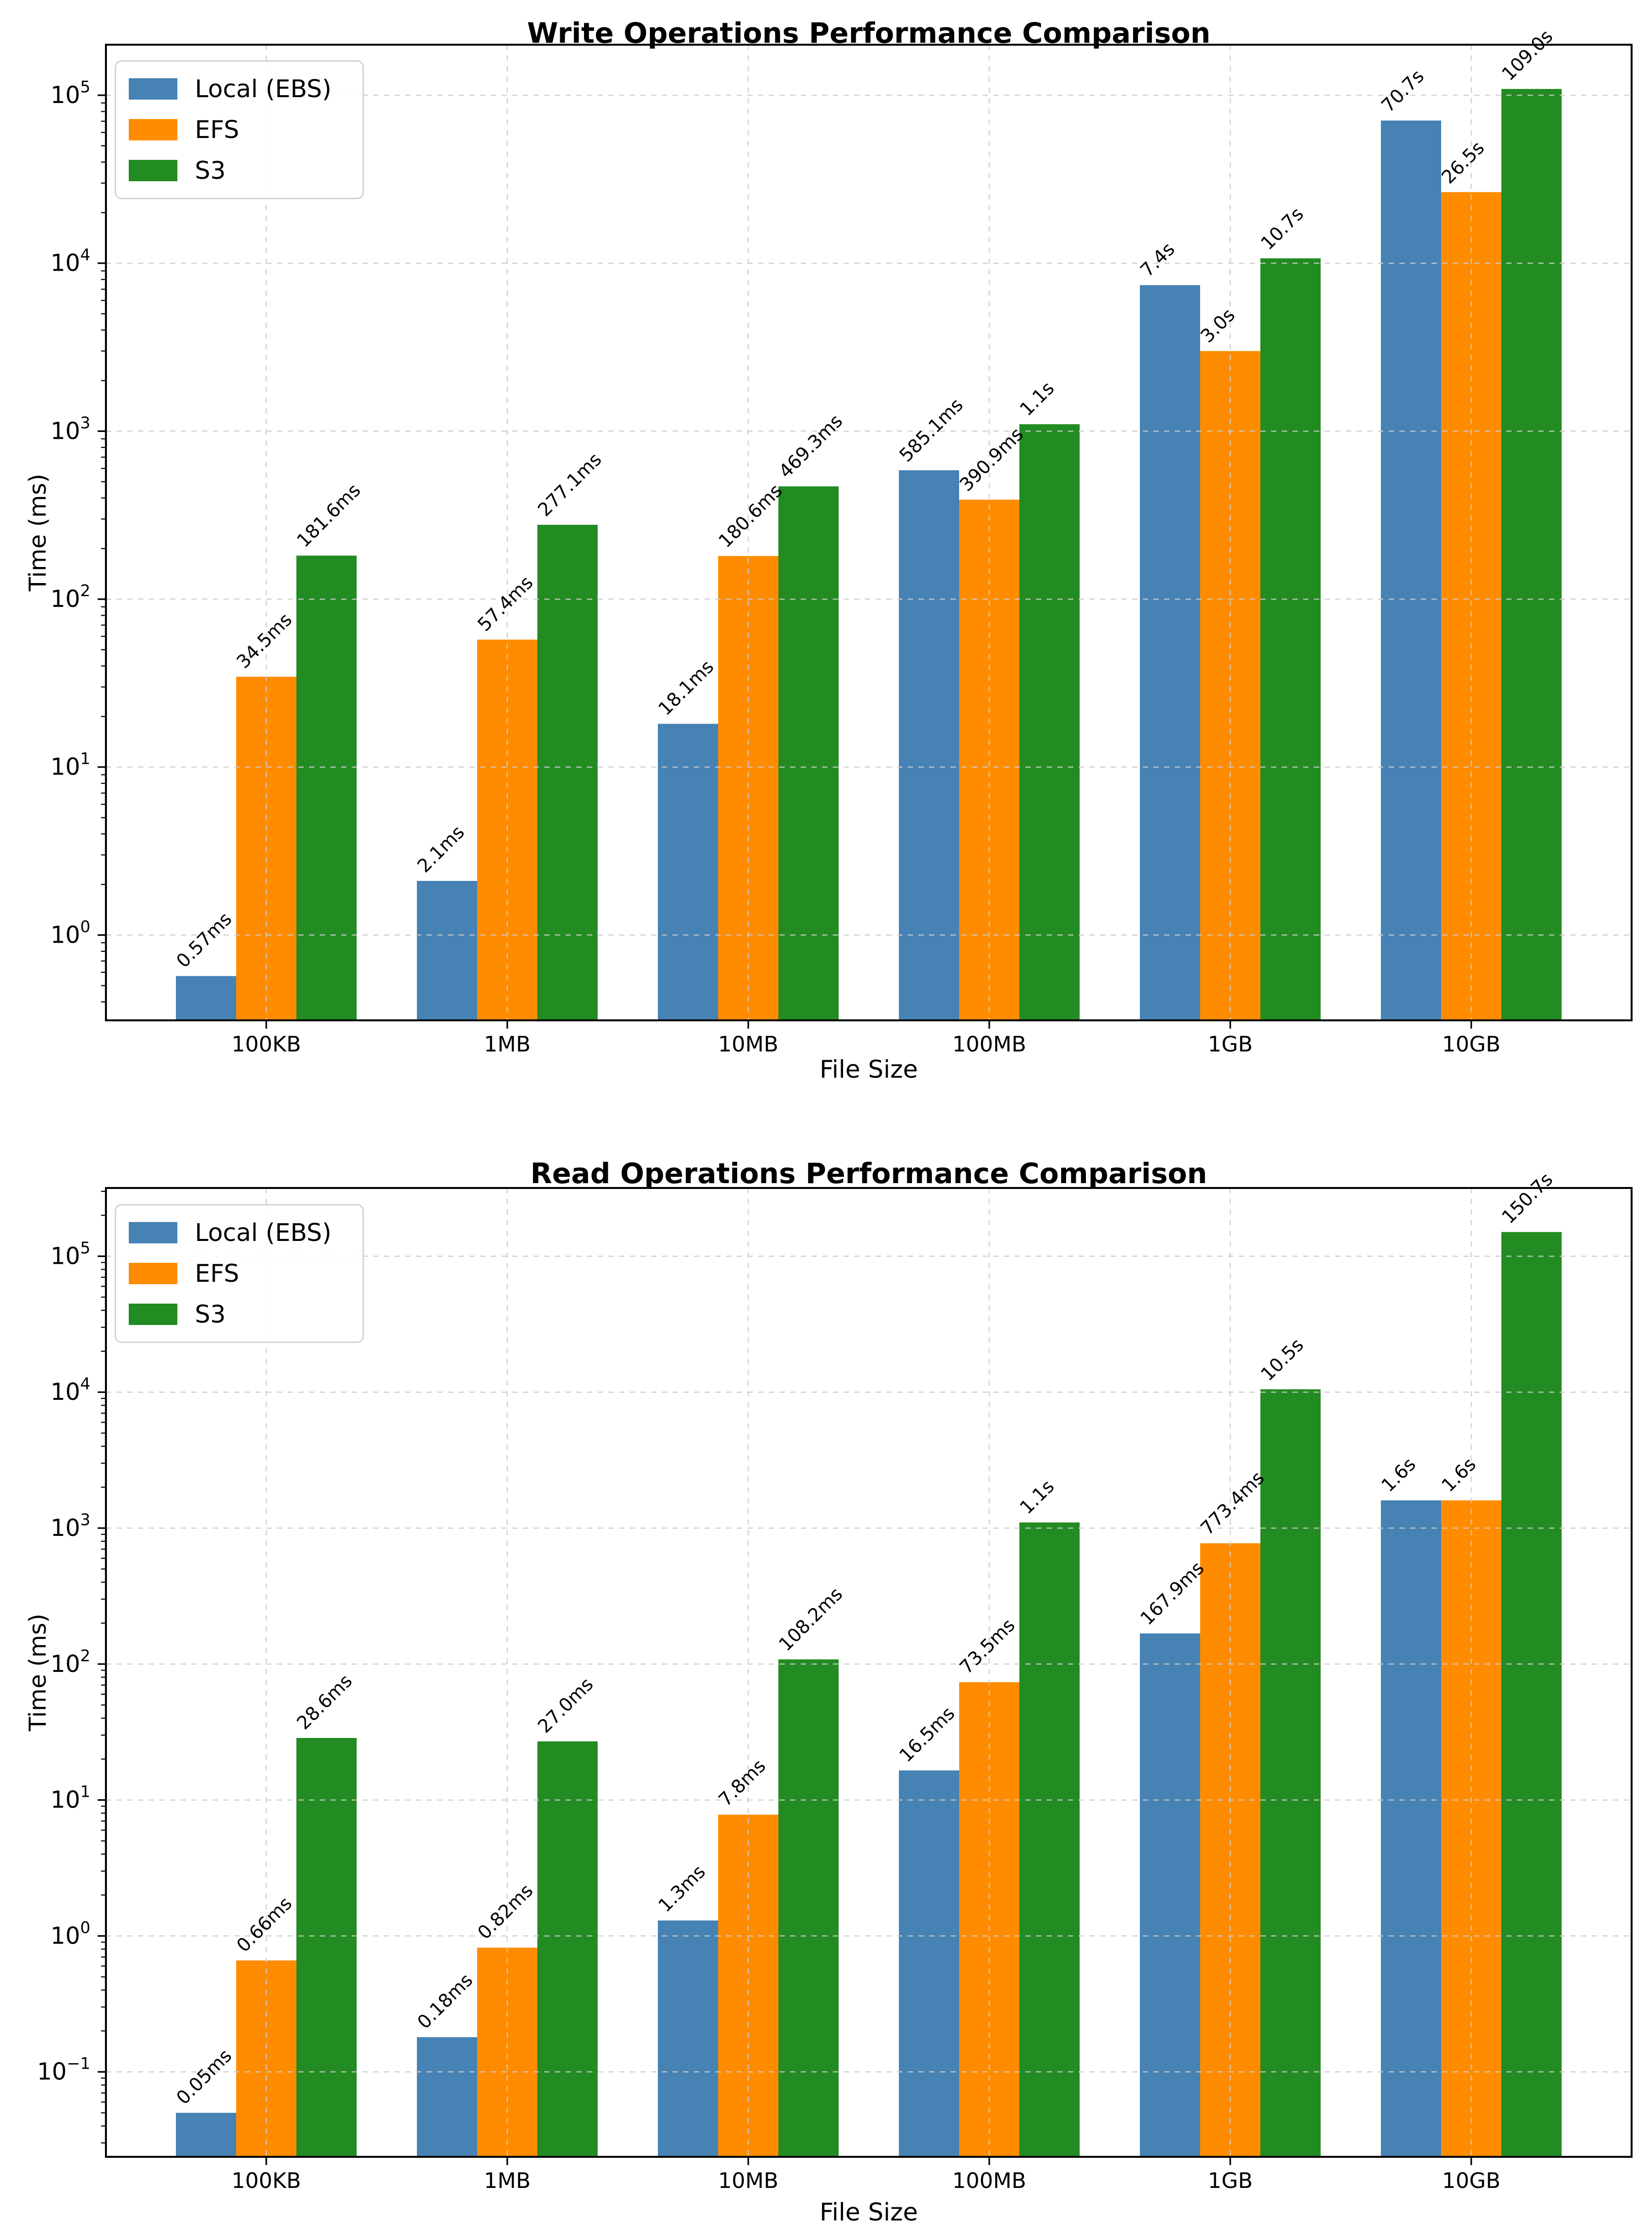 This screenshot has height=2237, width=1652. I want to click on bar-value-label: 167.9ms, so click(1172, 1593).